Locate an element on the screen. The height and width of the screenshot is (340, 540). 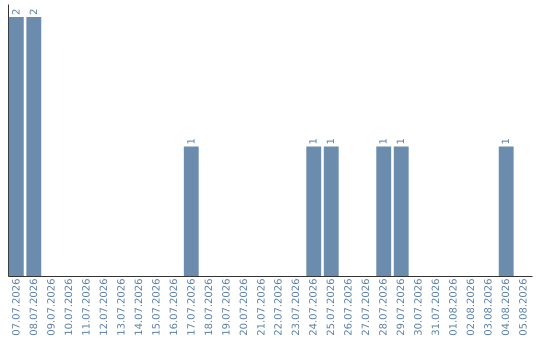
x-tick-label: 03.08.2026 is located at coordinates (489, 307).